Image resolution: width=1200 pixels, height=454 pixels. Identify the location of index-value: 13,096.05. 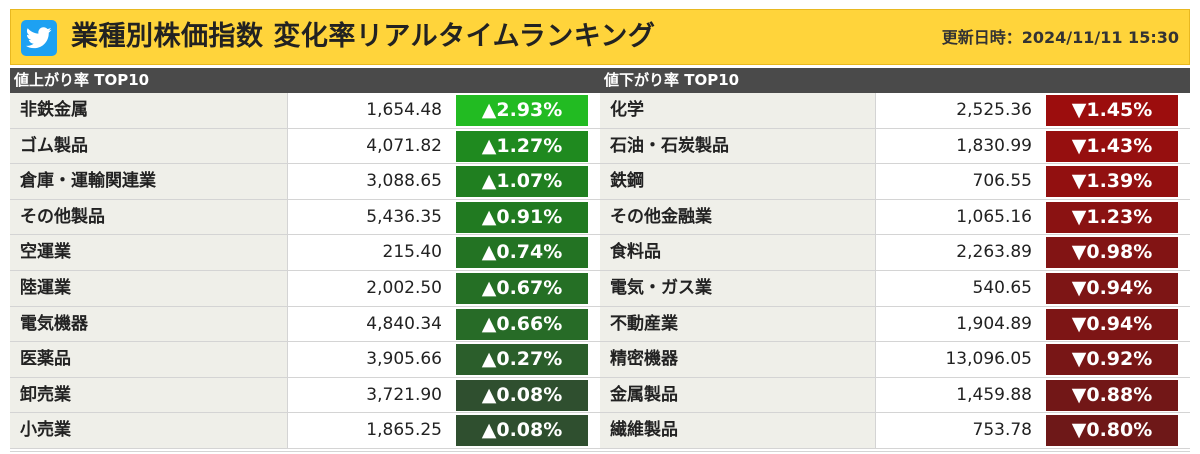
(959, 359).